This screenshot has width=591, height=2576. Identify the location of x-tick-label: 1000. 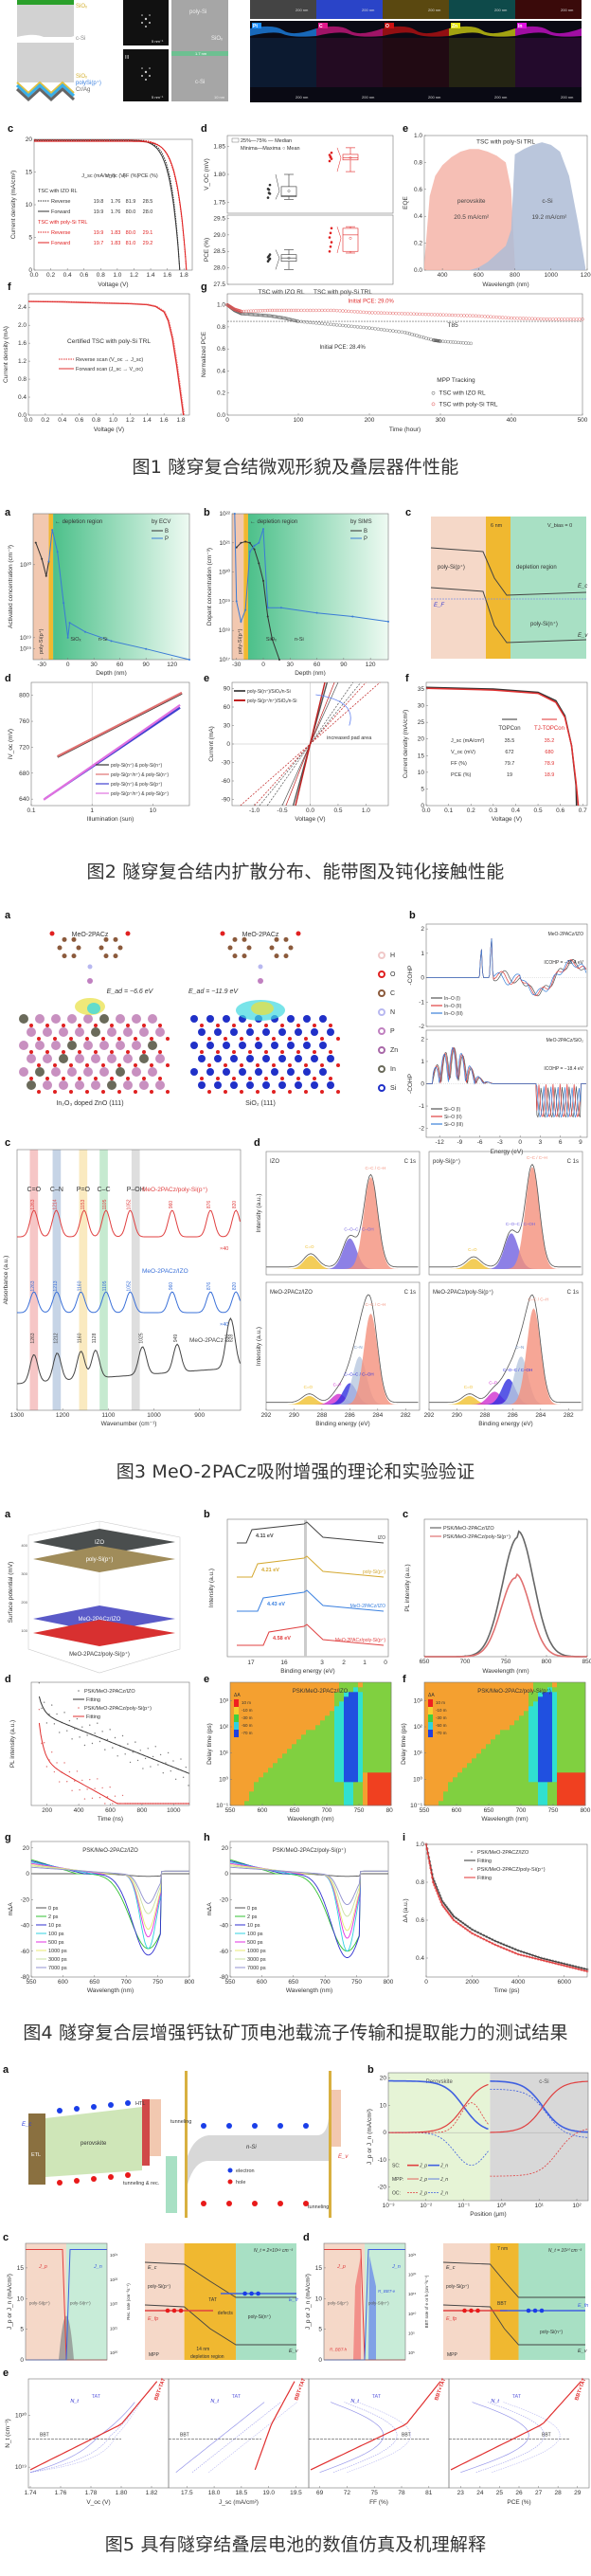
(154, 1415).